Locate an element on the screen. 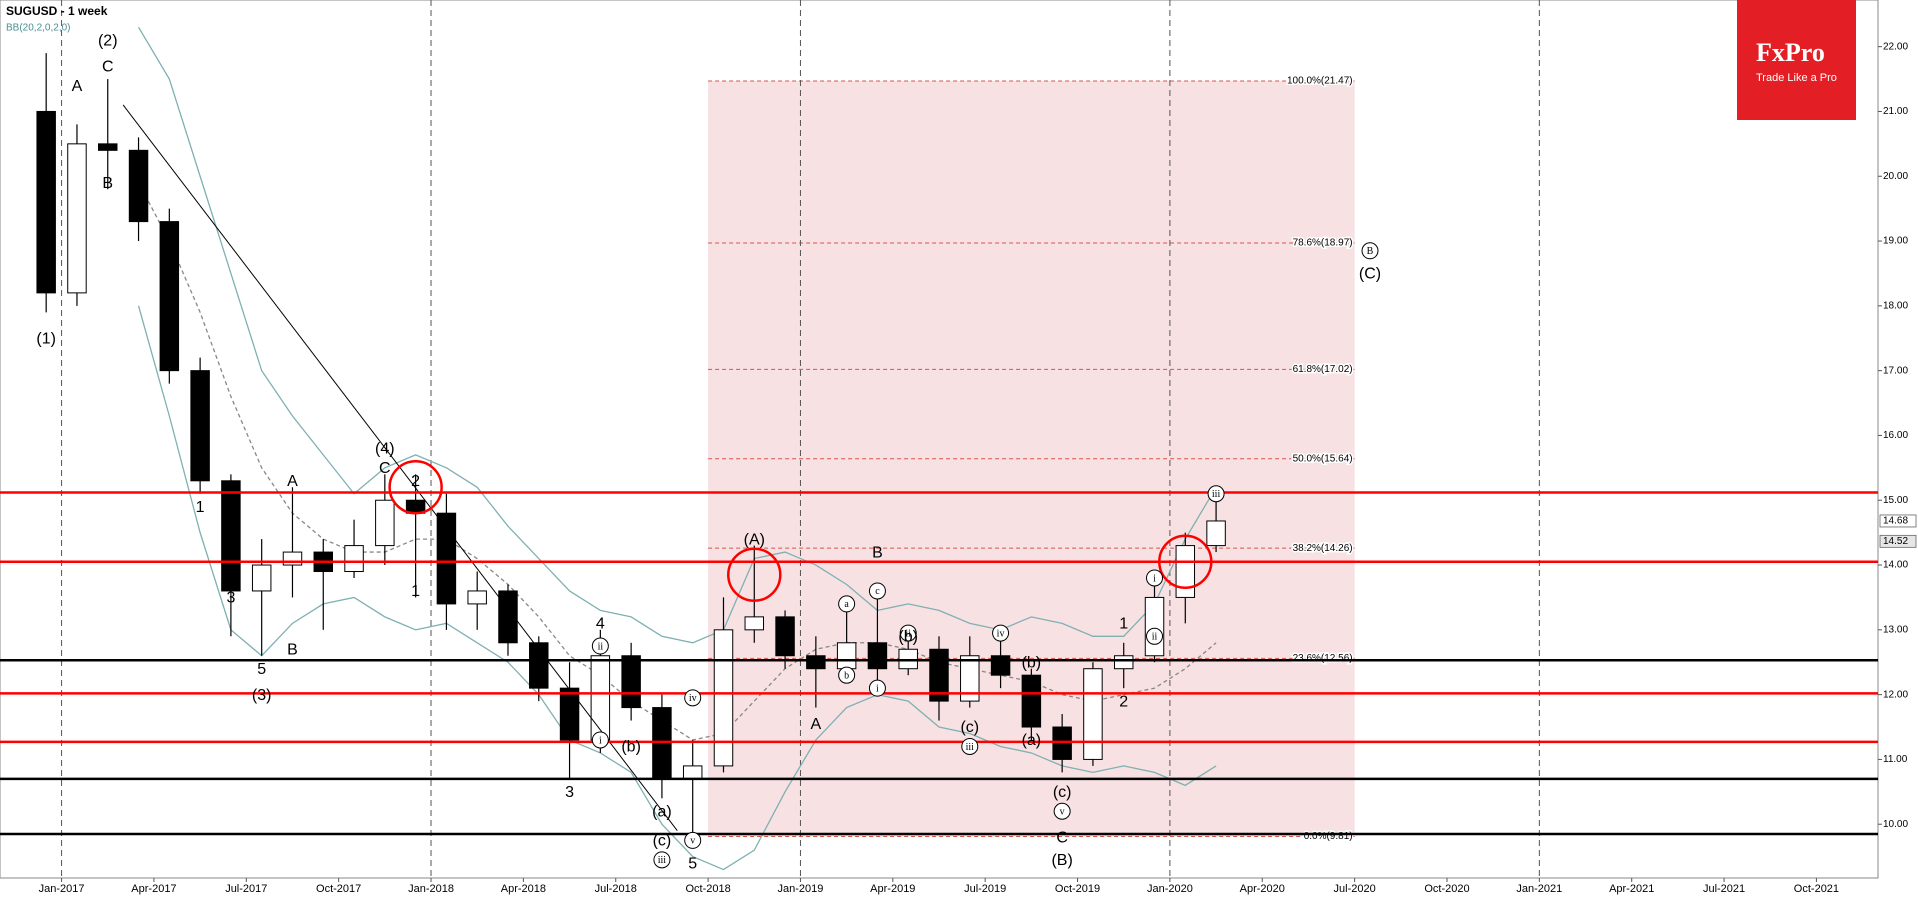  wave-label: (3) is located at coordinates (262, 695).